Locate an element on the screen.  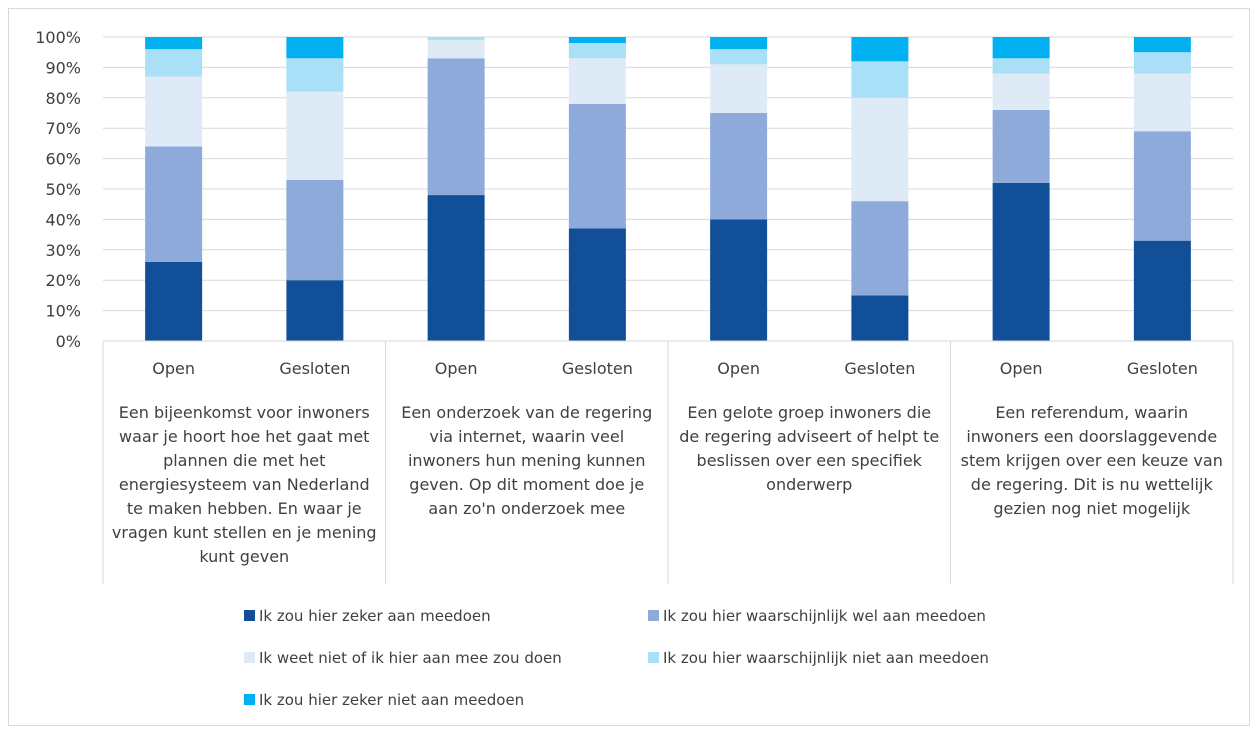
y-tick-label: 70% is located at coordinates (63, 128).